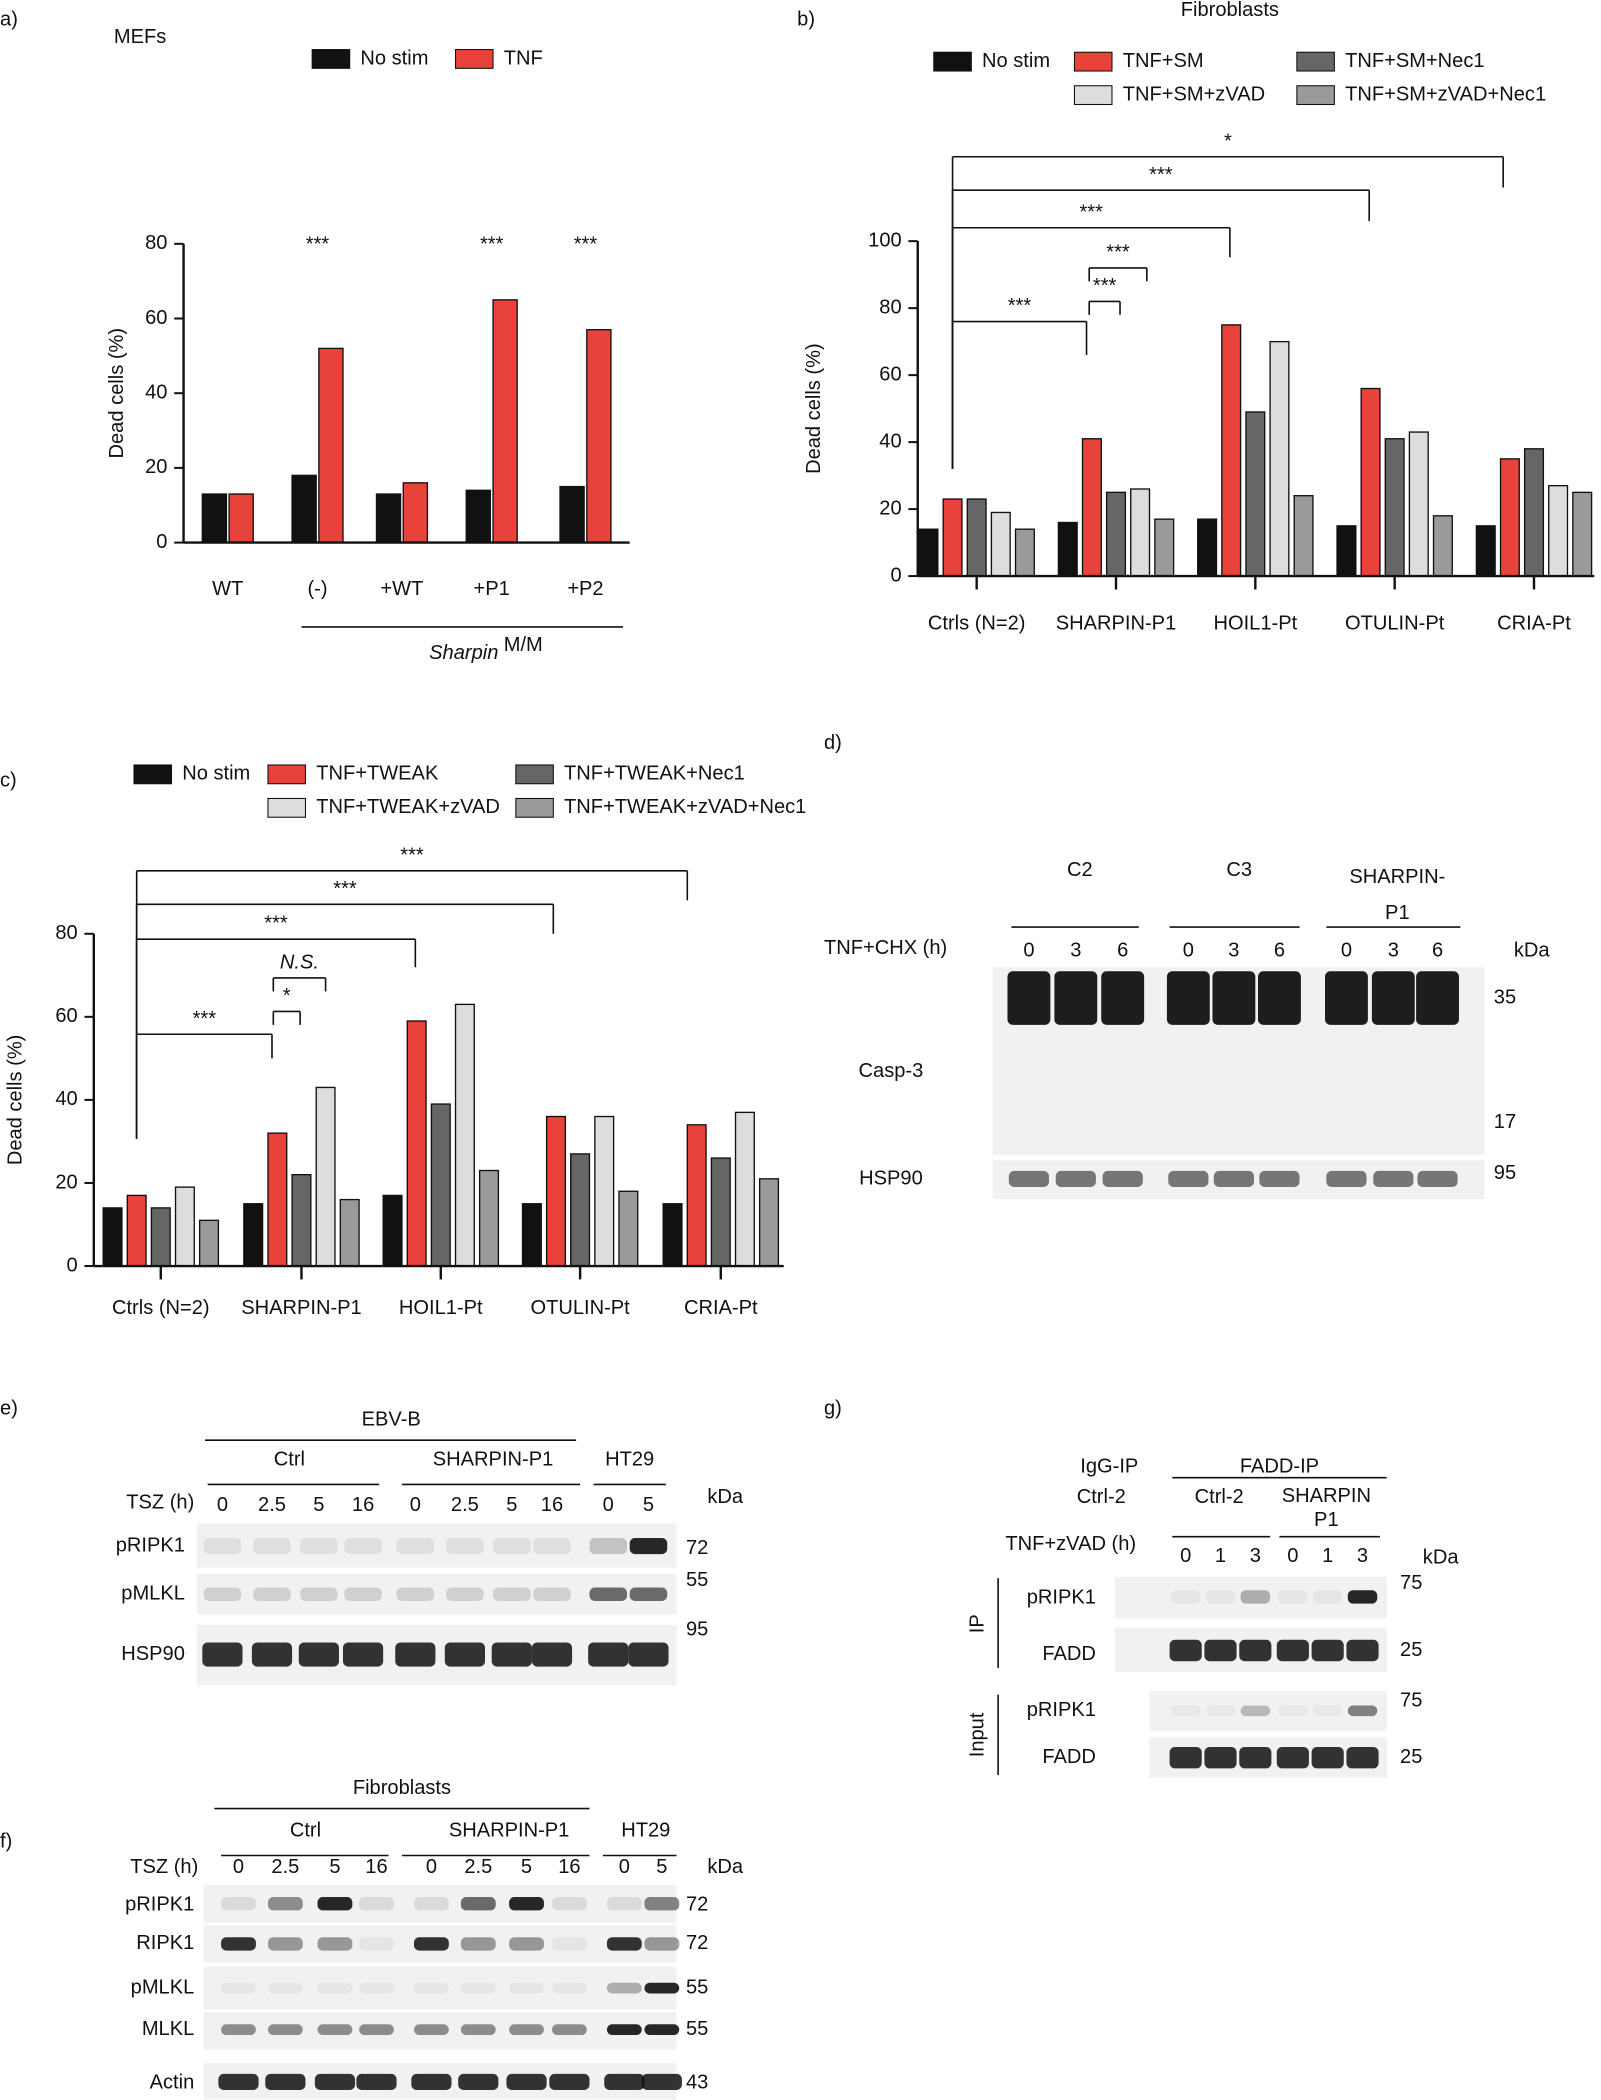 The image size is (1601, 2100). I want to click on legend-label: No stim, so click(394, 58).